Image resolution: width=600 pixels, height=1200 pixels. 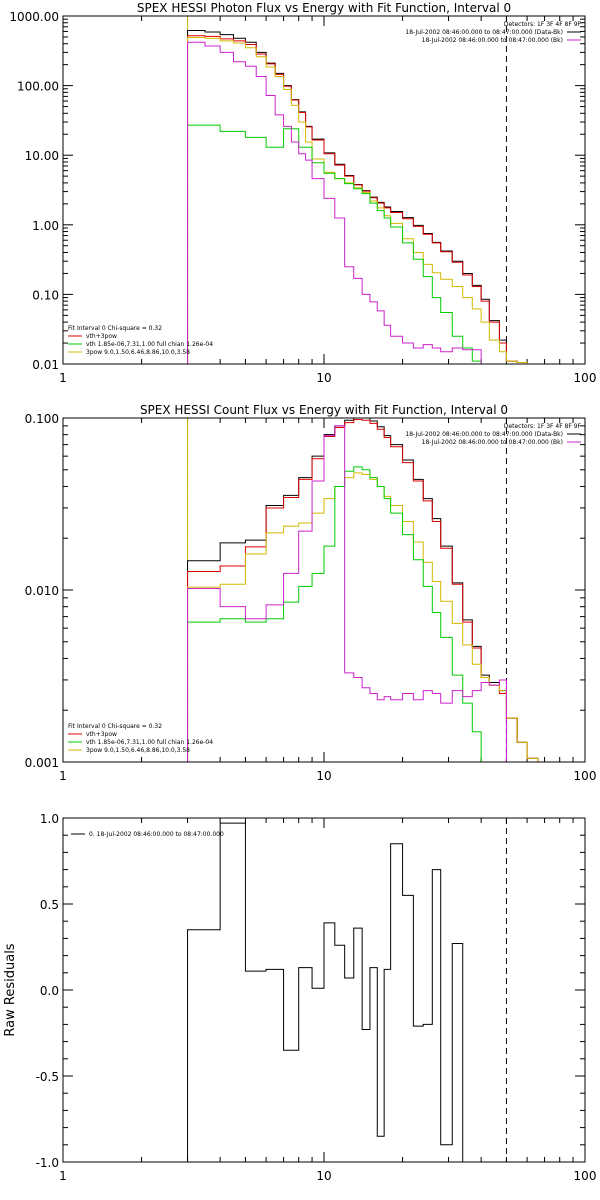 I want to click on y-tick-label: 0.001, so click(x=42, y=763).